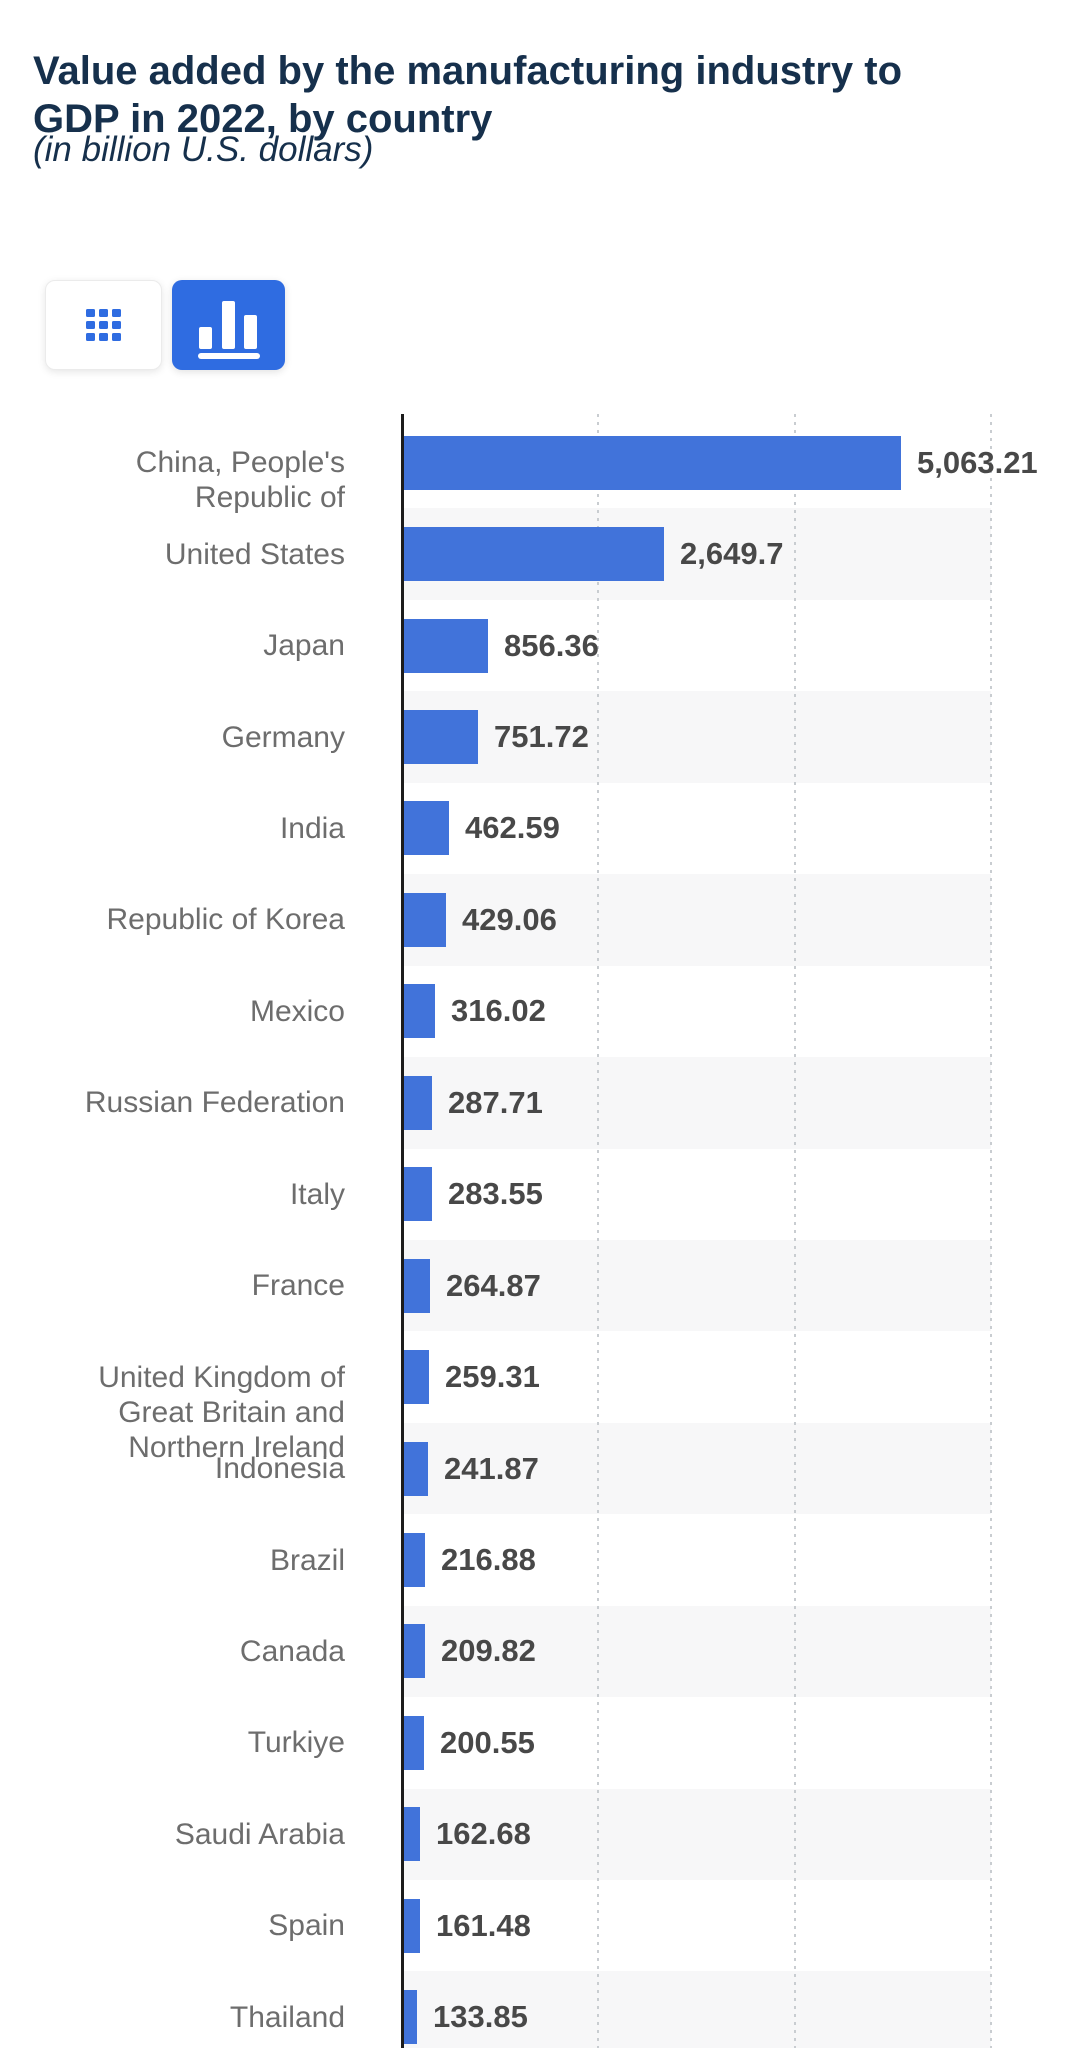 The height and width of the screenshot is (2048, 1080). Describe the element at coordinates (495, 1102) in the screenshot. I see `value-label: 287.71` at that location.